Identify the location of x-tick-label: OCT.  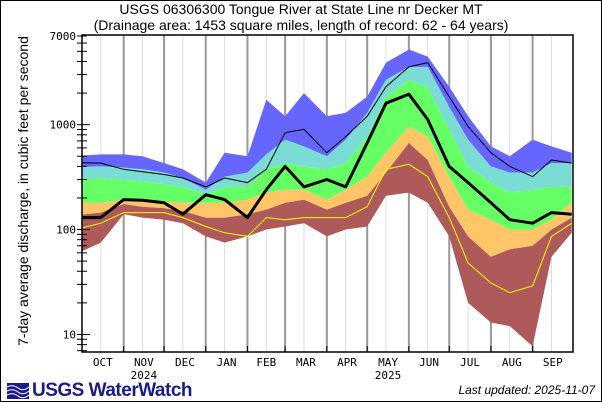
(103, 362).